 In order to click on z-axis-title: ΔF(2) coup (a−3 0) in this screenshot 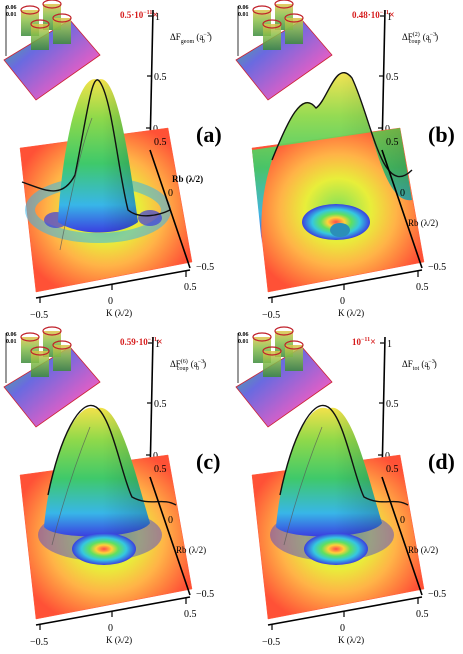, I will do `click(420, 38)`.